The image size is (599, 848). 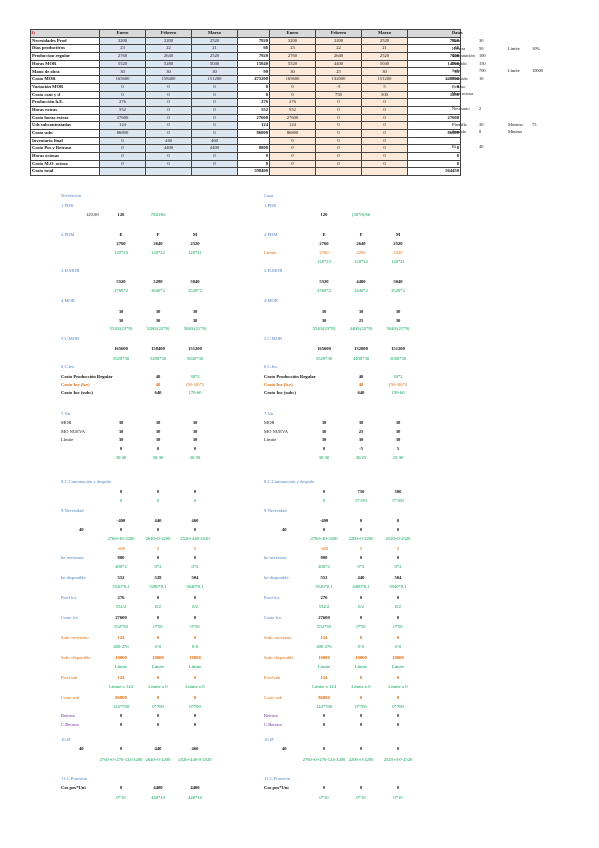 I want to click on cell-value: 86800, so click(x=122, y=133).